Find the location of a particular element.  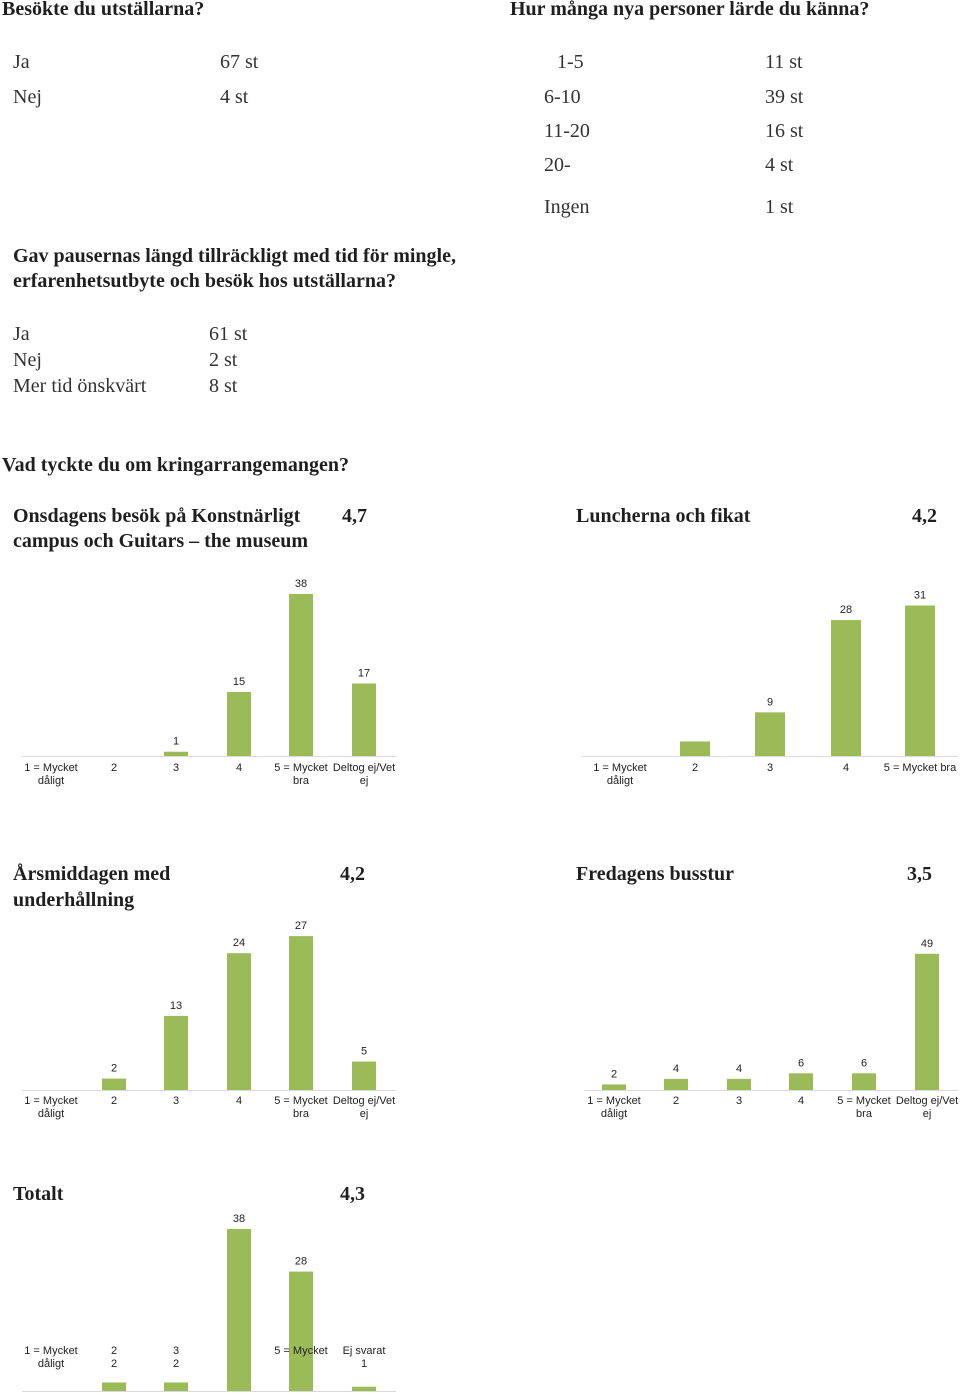

answer-value: 2 st is located at coordinates (223, 360).